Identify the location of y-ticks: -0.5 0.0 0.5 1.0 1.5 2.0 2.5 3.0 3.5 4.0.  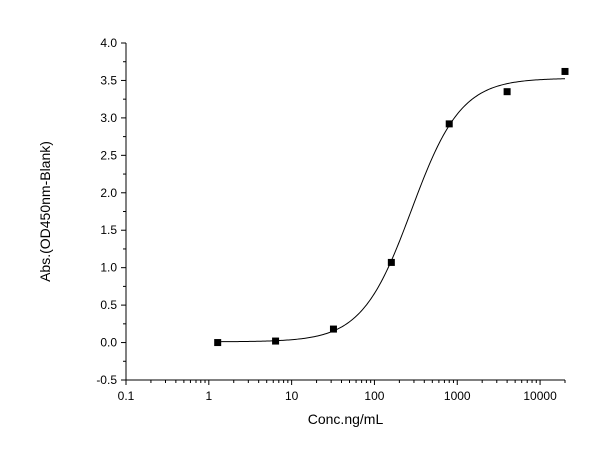
(111, 211).